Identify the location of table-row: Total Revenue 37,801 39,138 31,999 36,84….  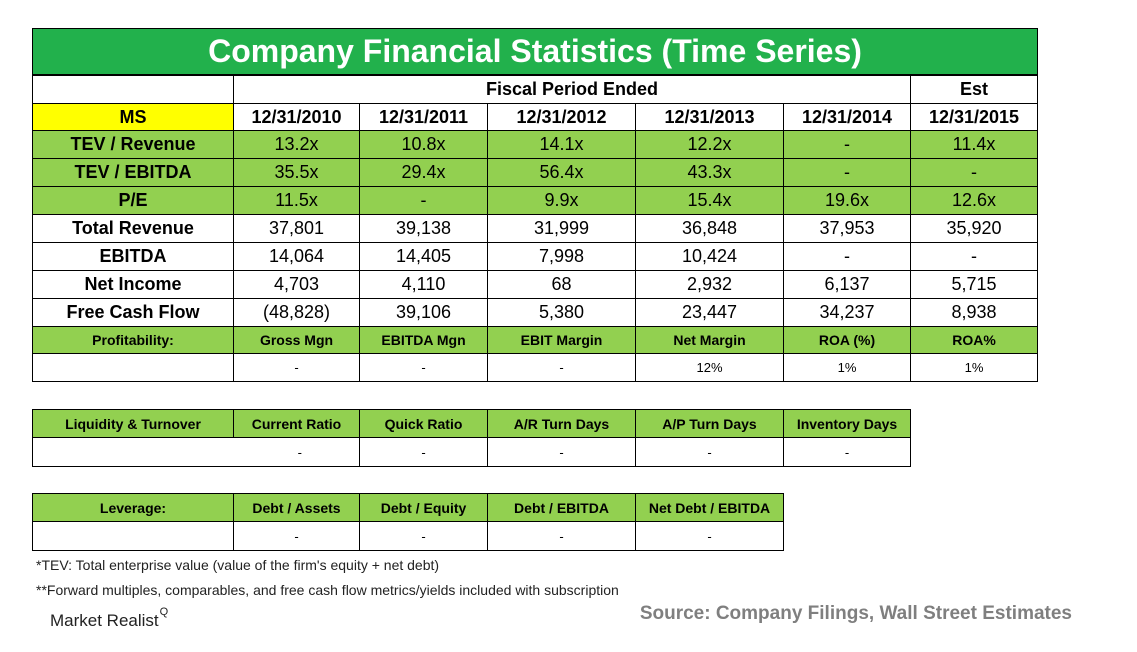
(535, 228).